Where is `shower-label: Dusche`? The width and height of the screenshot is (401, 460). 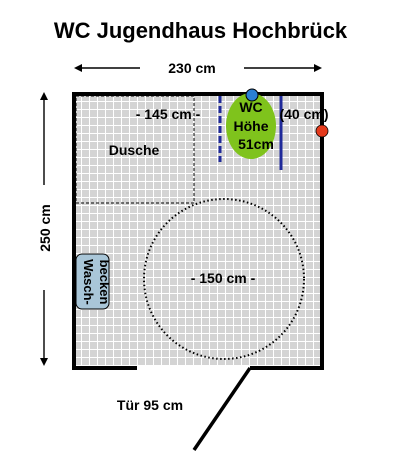
shower-label: Dusche is located at coordinates (134, 150).